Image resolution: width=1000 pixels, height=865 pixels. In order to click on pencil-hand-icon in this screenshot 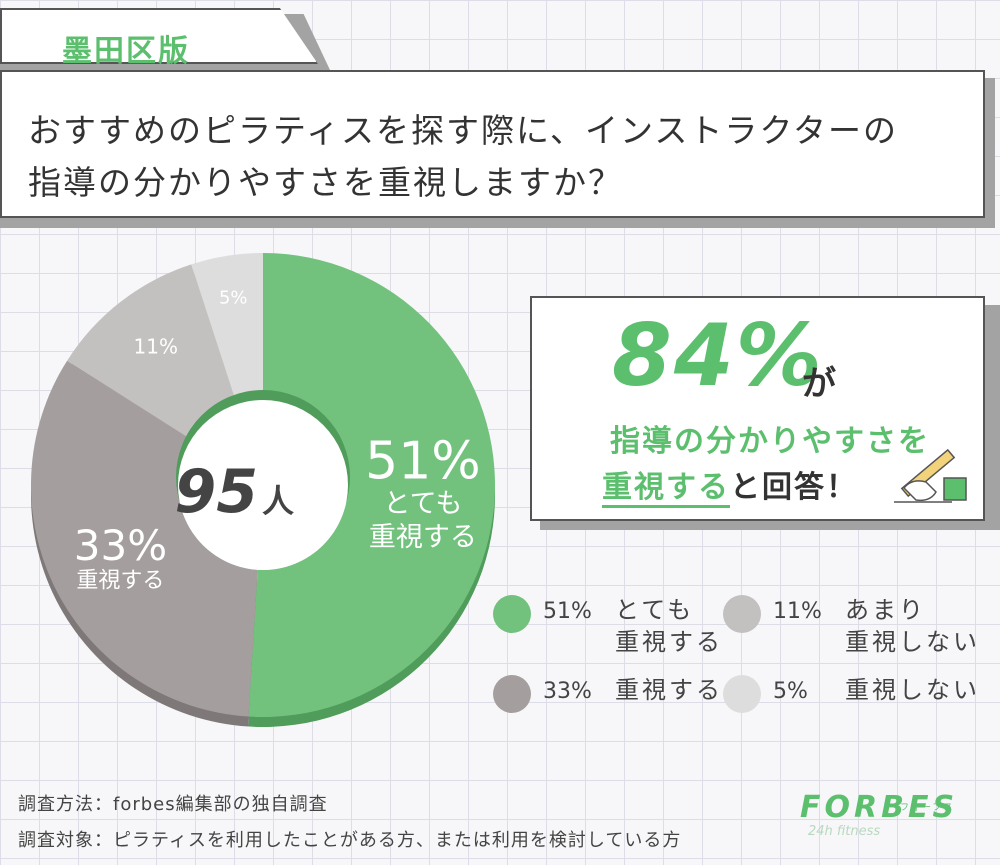, I will do `click(930, 475)`.